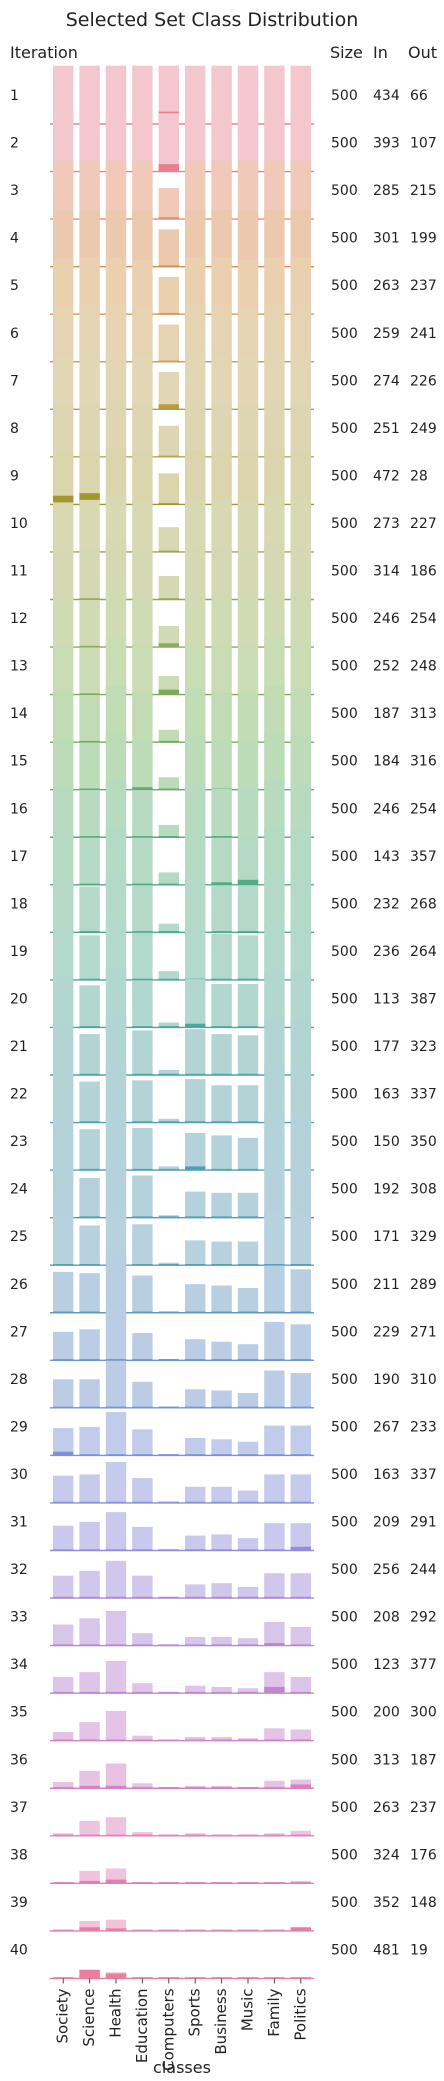  What do you see at coordinates (19, 1095) in the screenshot?
I see `iteration-label: 22` at bounding box center [19, 1095].